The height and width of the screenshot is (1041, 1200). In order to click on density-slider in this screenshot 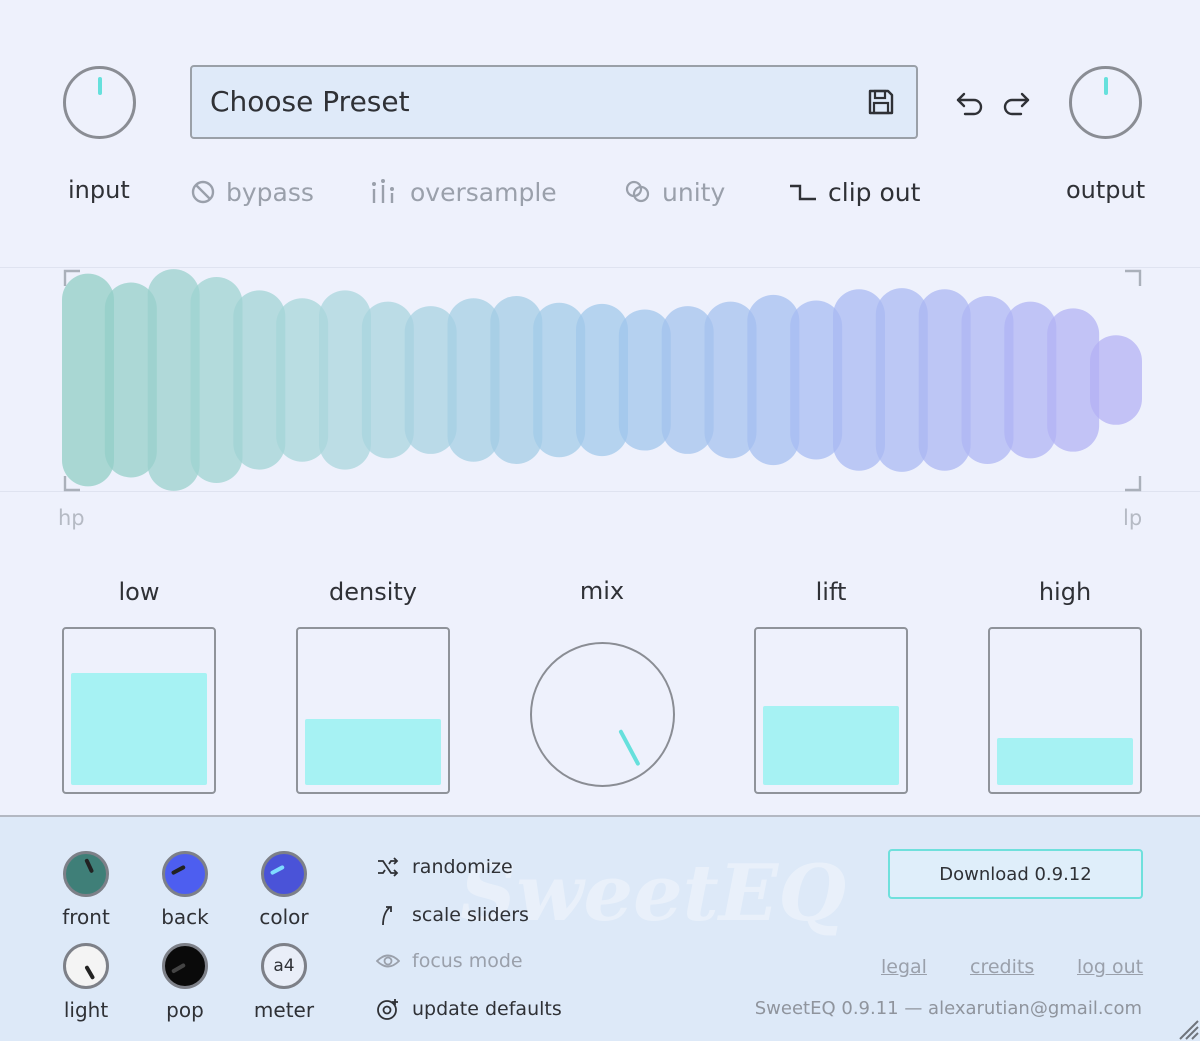, I will do `click(373, 710)`.